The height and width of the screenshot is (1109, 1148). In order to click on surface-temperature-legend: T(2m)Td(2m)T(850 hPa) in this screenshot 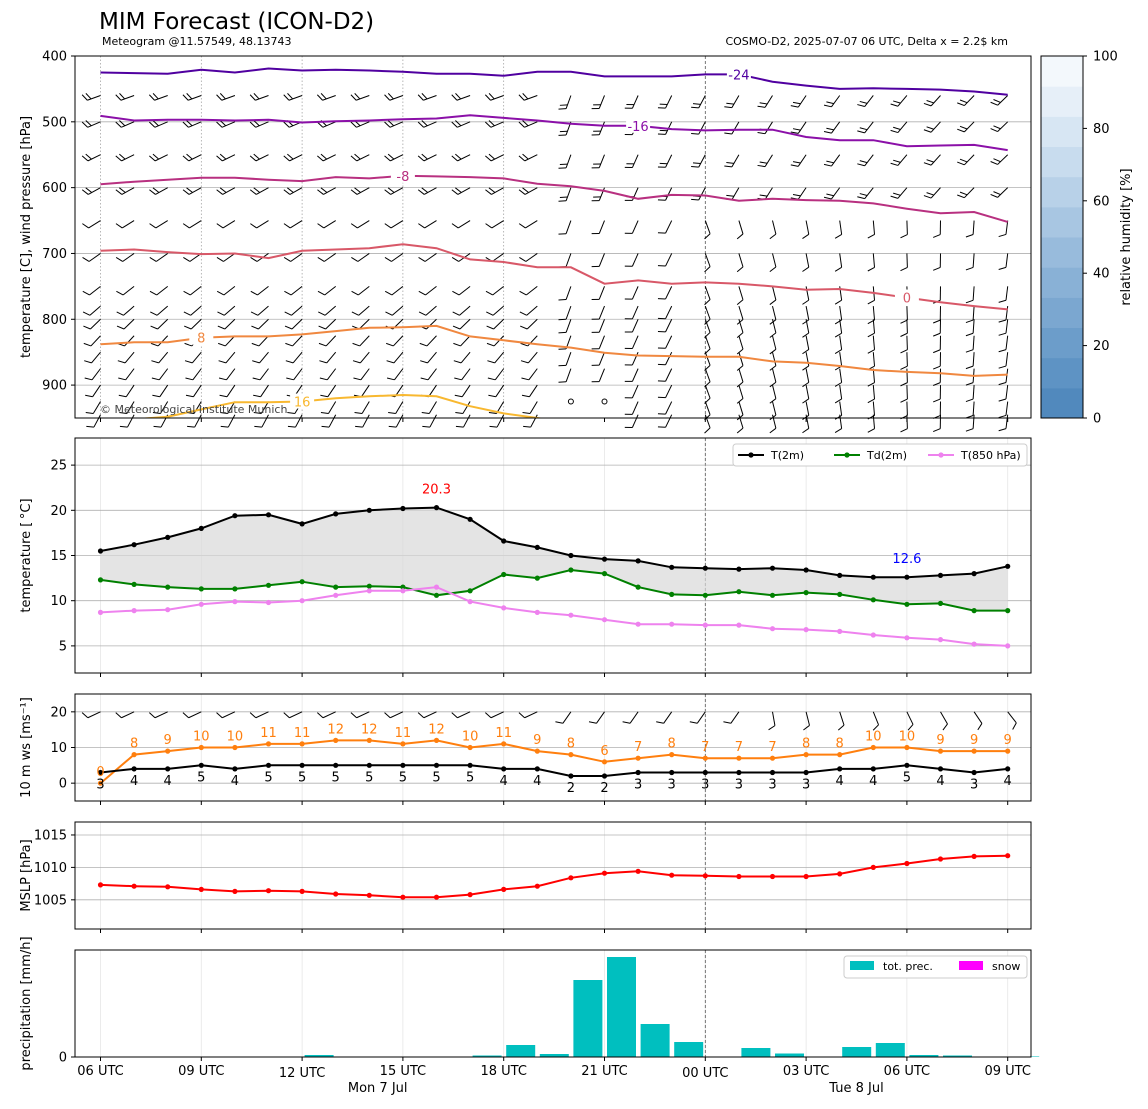, I will do `click(880, 455)`.